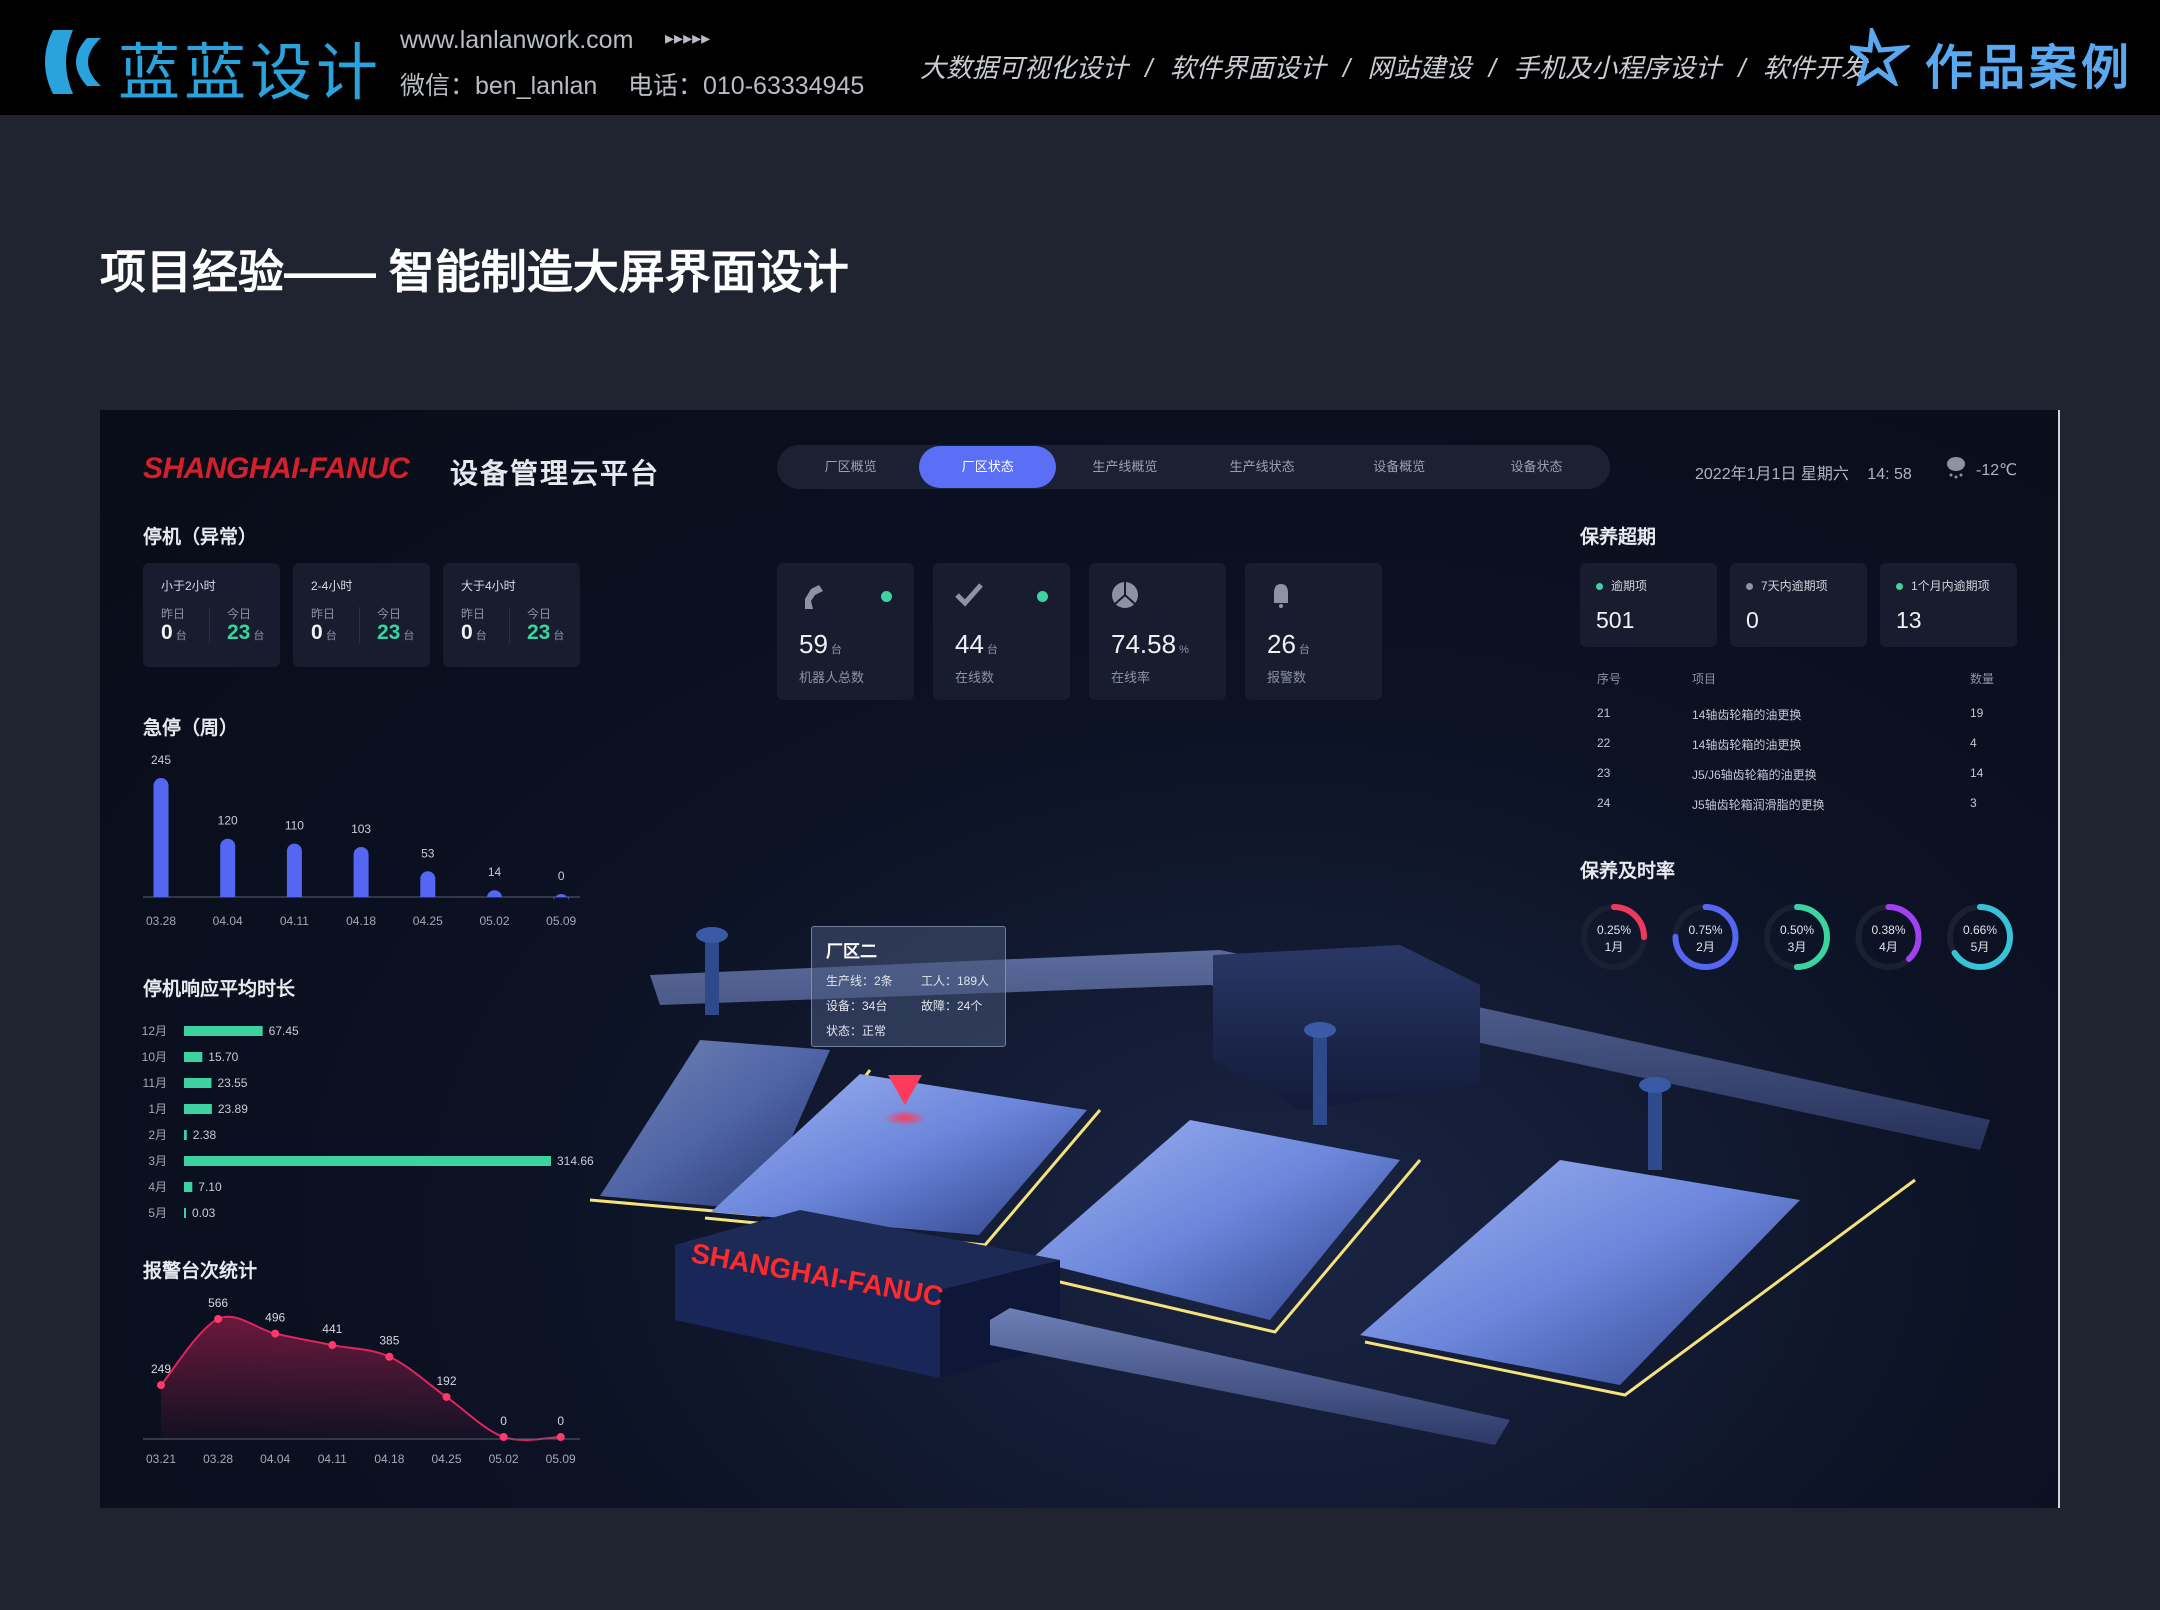  What do you see at coordinates (157, 1109) in the screenshot?
I see `y-tick-label: 1月` at bounding box center [157, 1109].